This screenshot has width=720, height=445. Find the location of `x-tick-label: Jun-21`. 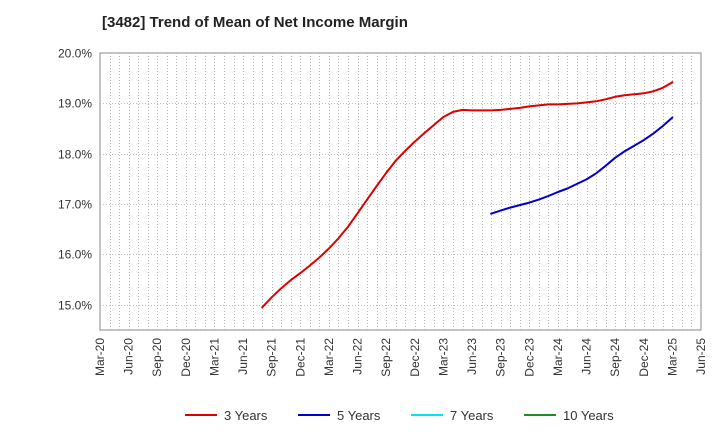

x-tick-label: Jun-21 is located at coordinates (243, 356).